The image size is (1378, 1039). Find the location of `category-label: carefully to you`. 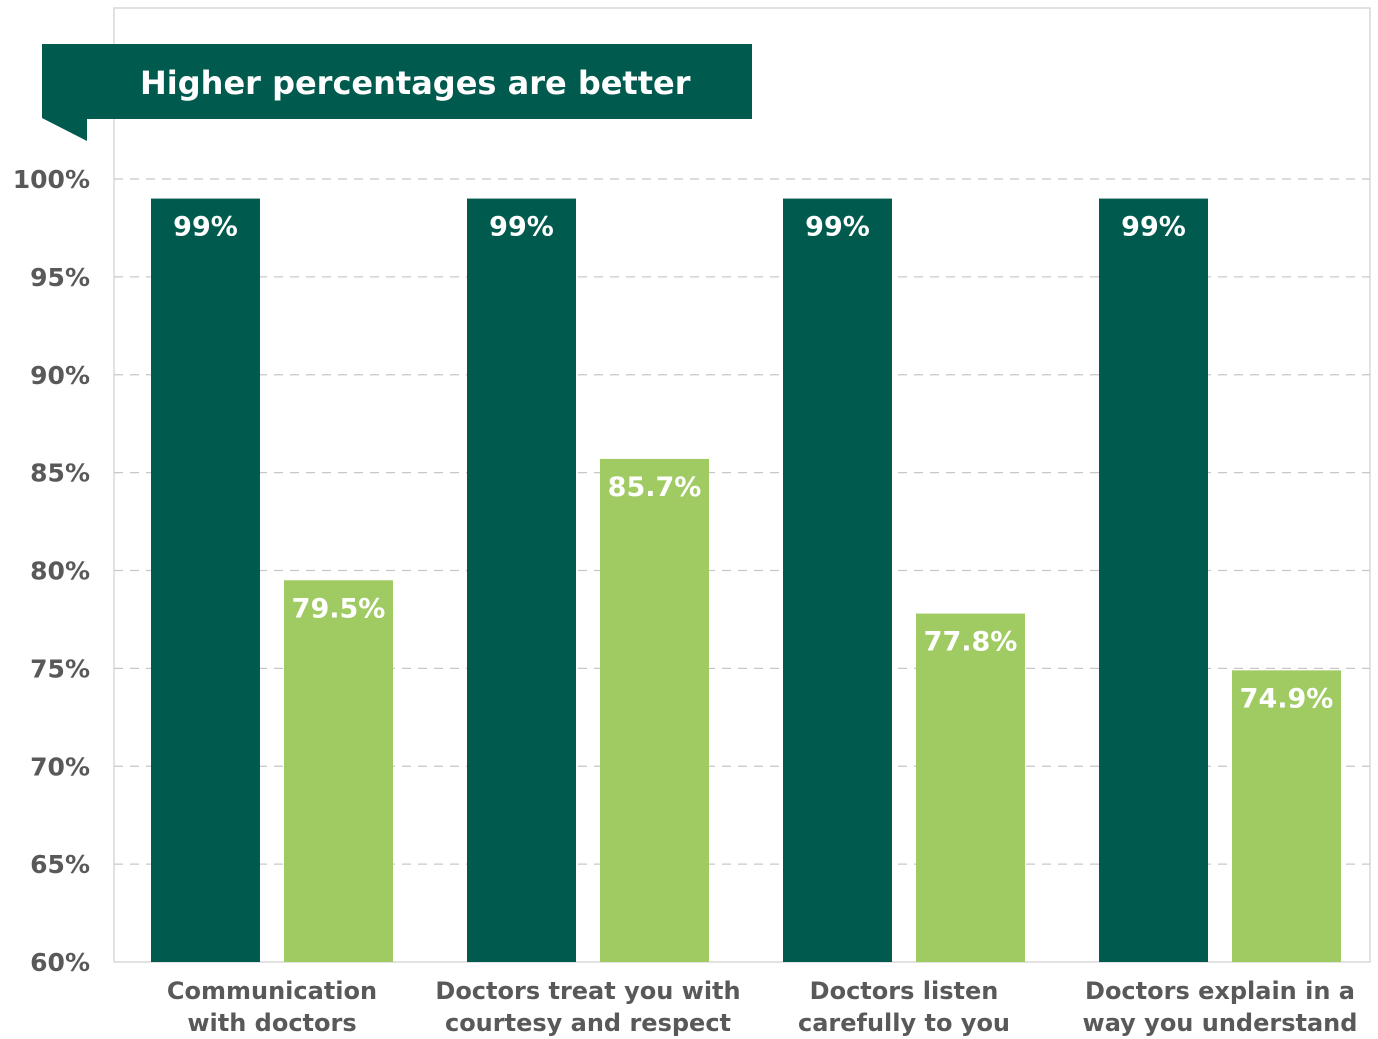

category-label: carefully to you is located at coordinates (904, 1023).